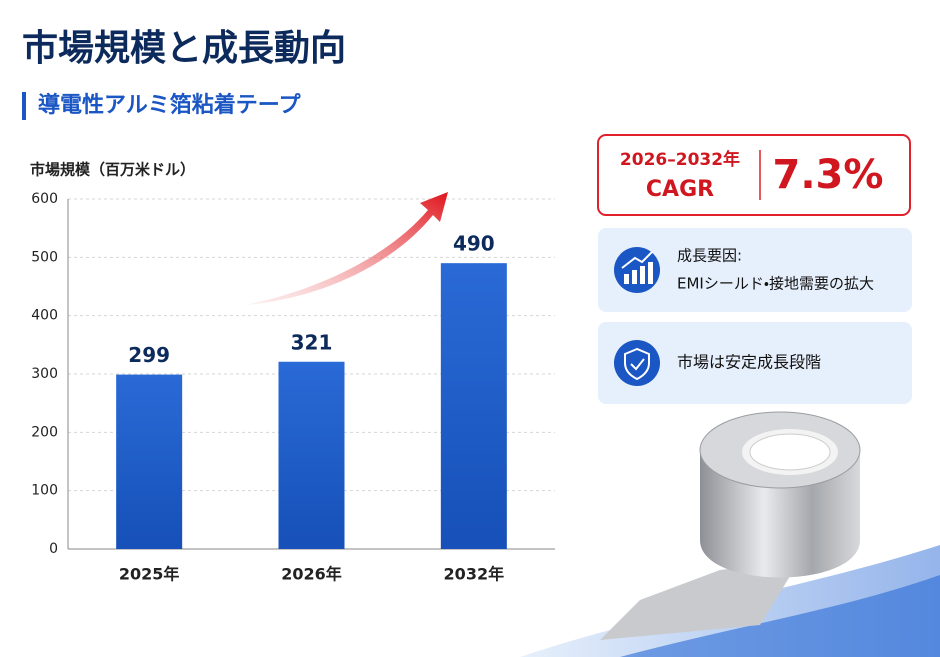  What do you see at coordinates (828, 175) in the screenshot?
I see `cagr-value: 7.3%` at bounding box center [828, 175].